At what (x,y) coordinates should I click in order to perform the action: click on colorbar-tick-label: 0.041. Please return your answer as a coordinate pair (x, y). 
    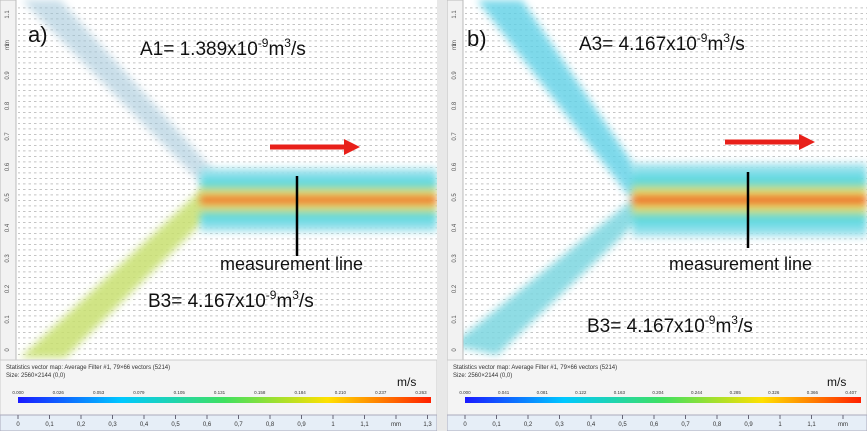
    Looking at the image, I should click on (504, 392).